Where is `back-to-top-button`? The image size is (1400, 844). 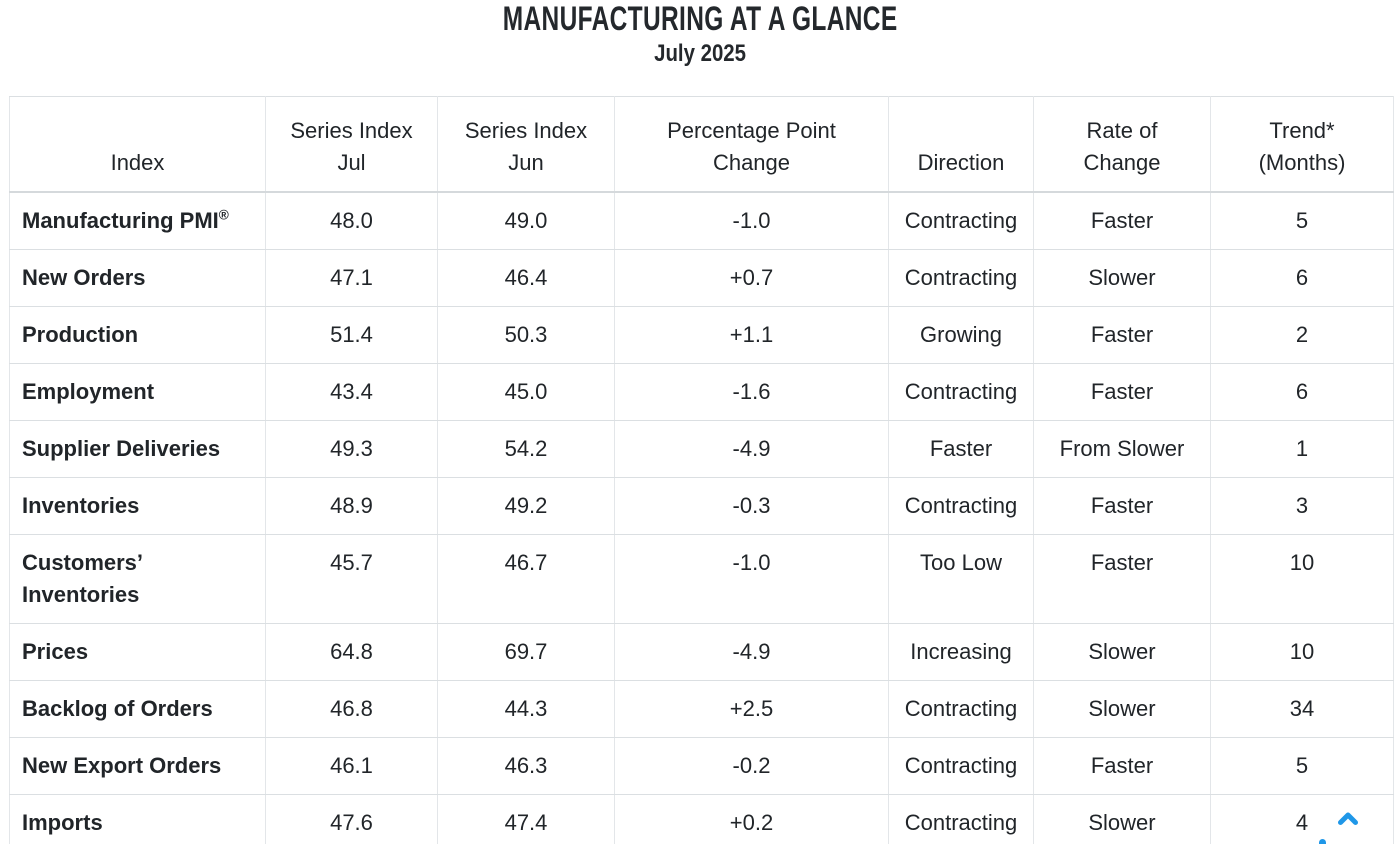 back-to-top-button is located at coordinates (1348, 819).